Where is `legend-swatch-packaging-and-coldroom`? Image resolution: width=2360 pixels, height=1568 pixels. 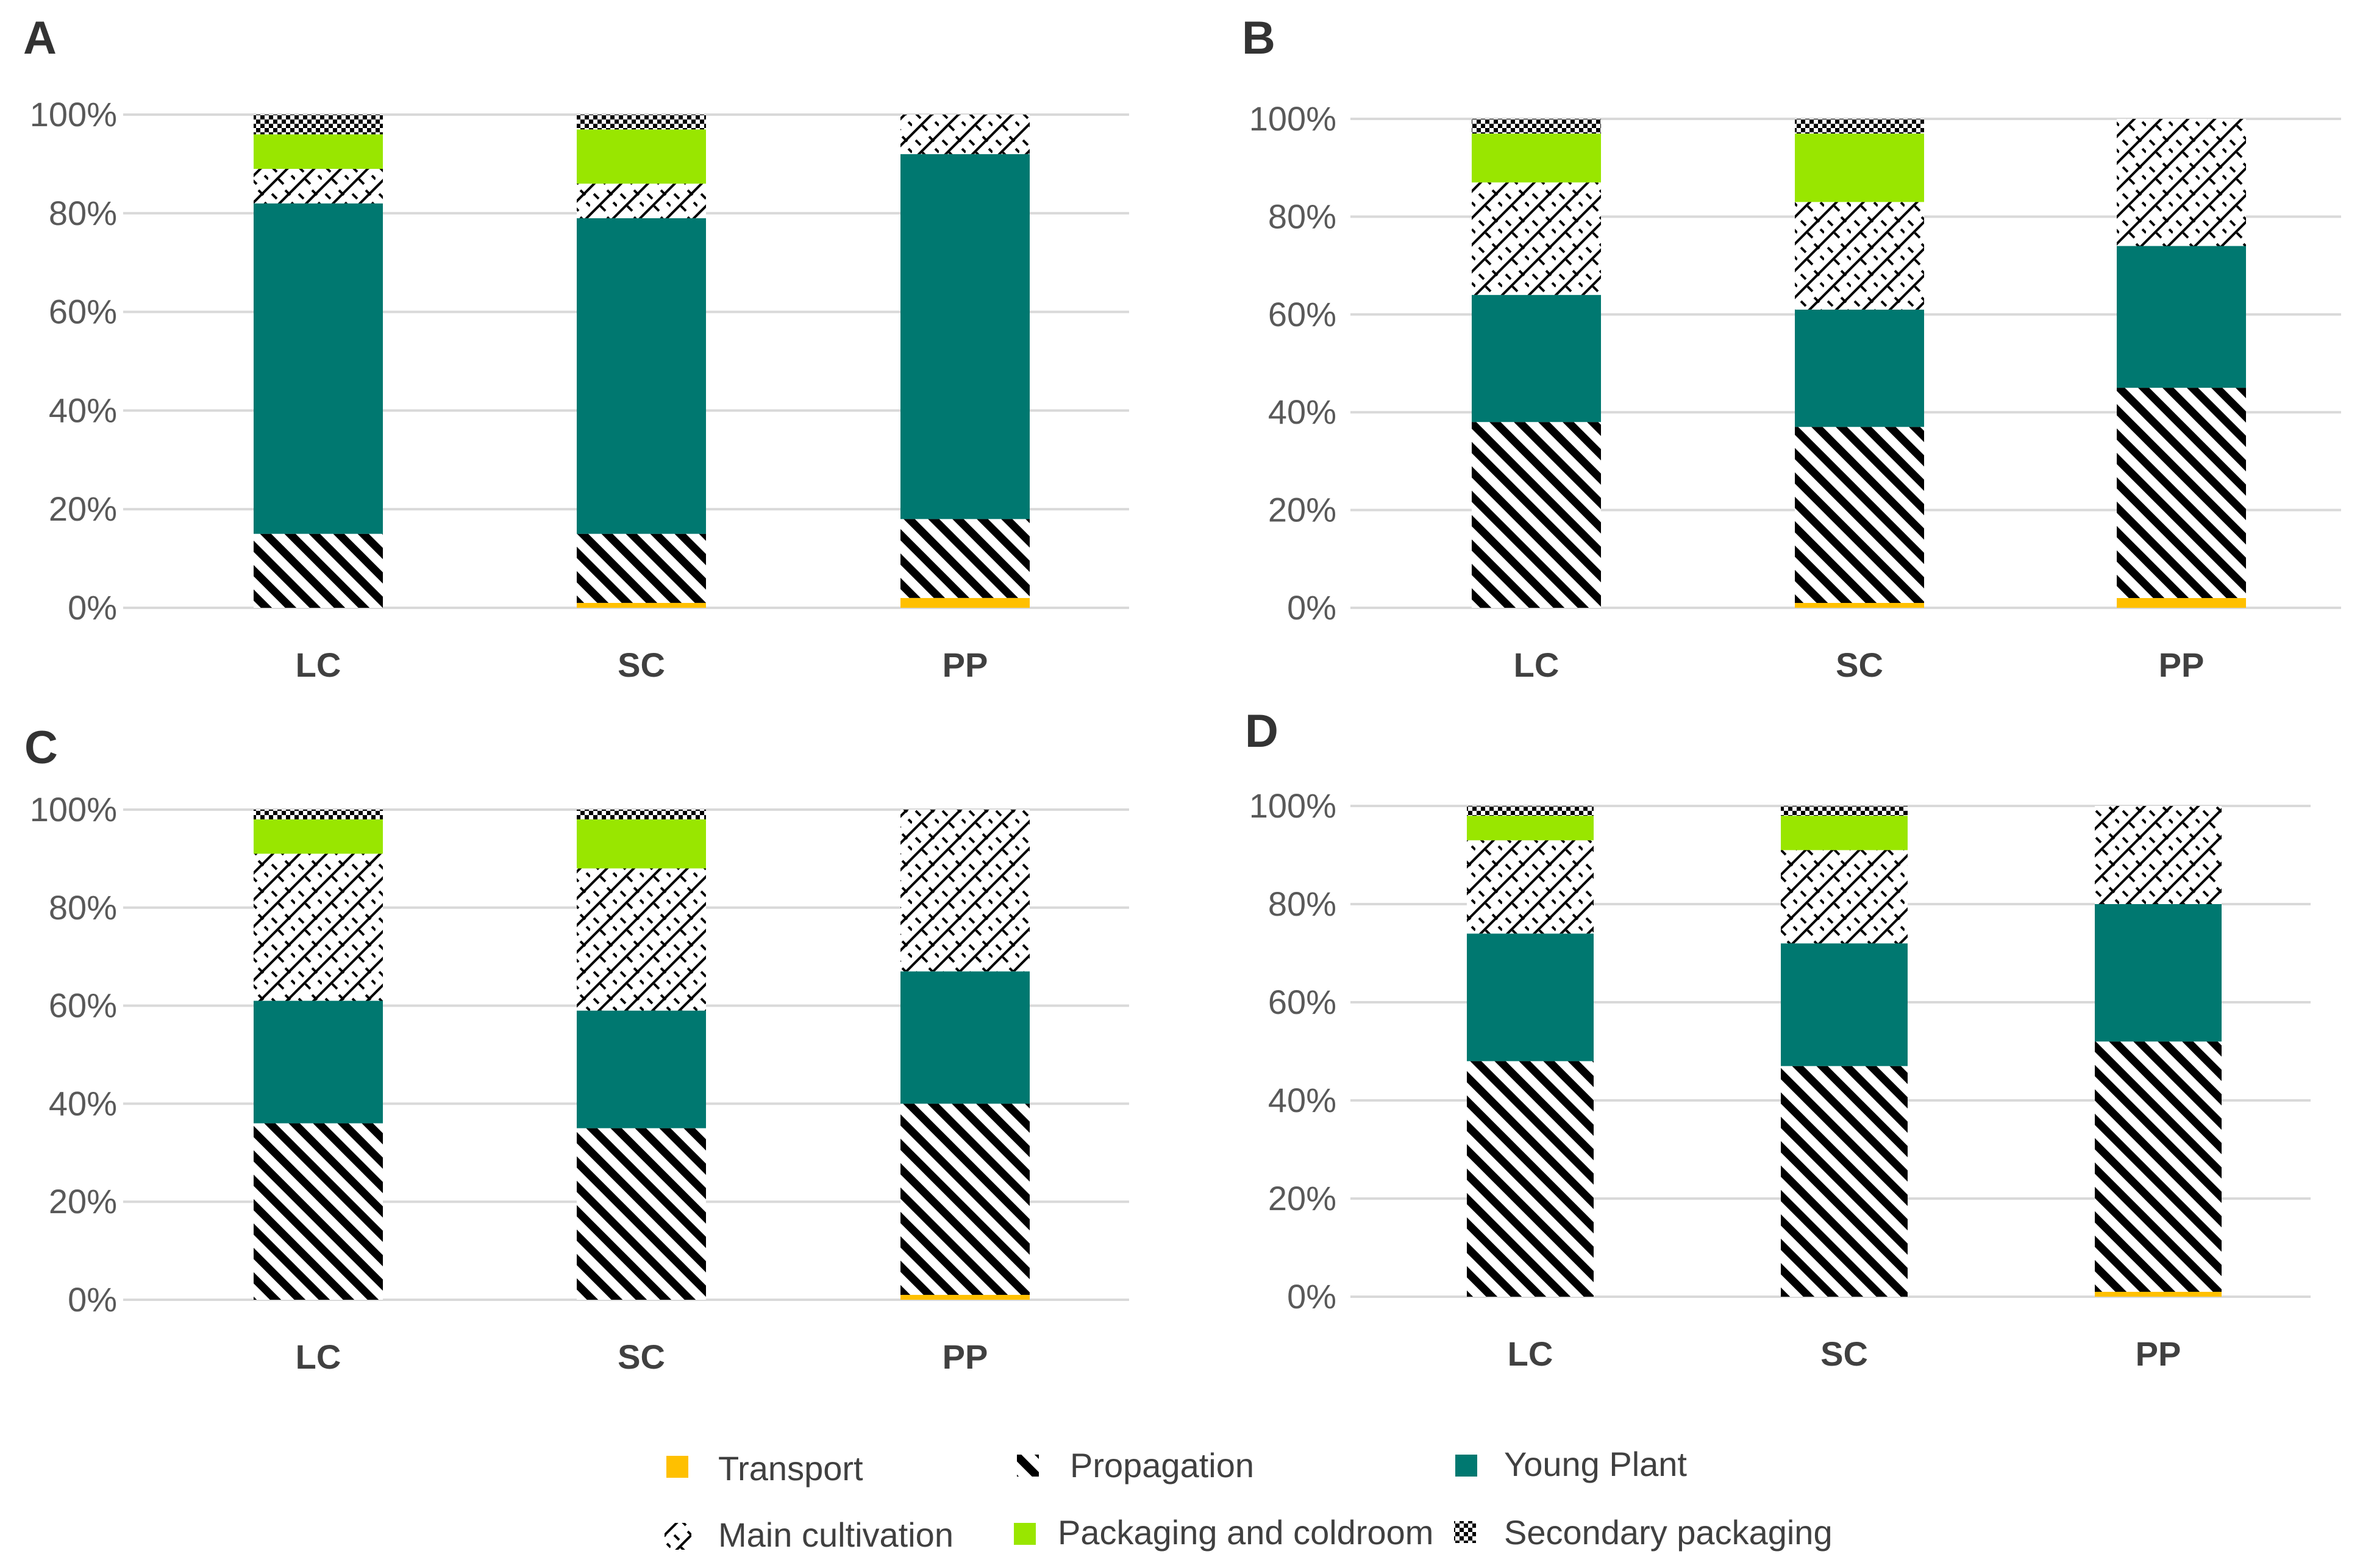 legend-swatch-packaging-and-coldroom is located at coordinates (1025, 1534).